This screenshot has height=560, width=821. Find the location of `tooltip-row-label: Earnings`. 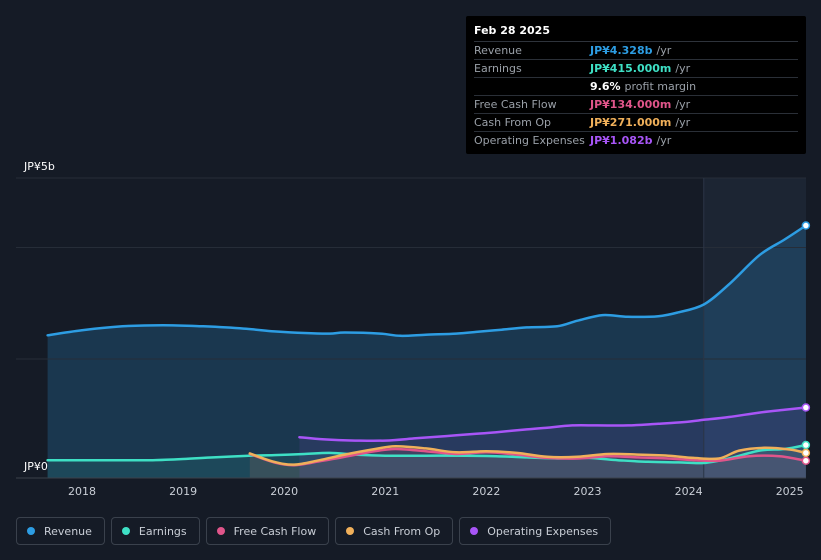

tooltip-row-label: Earnings is located at coordinates (498, 68).